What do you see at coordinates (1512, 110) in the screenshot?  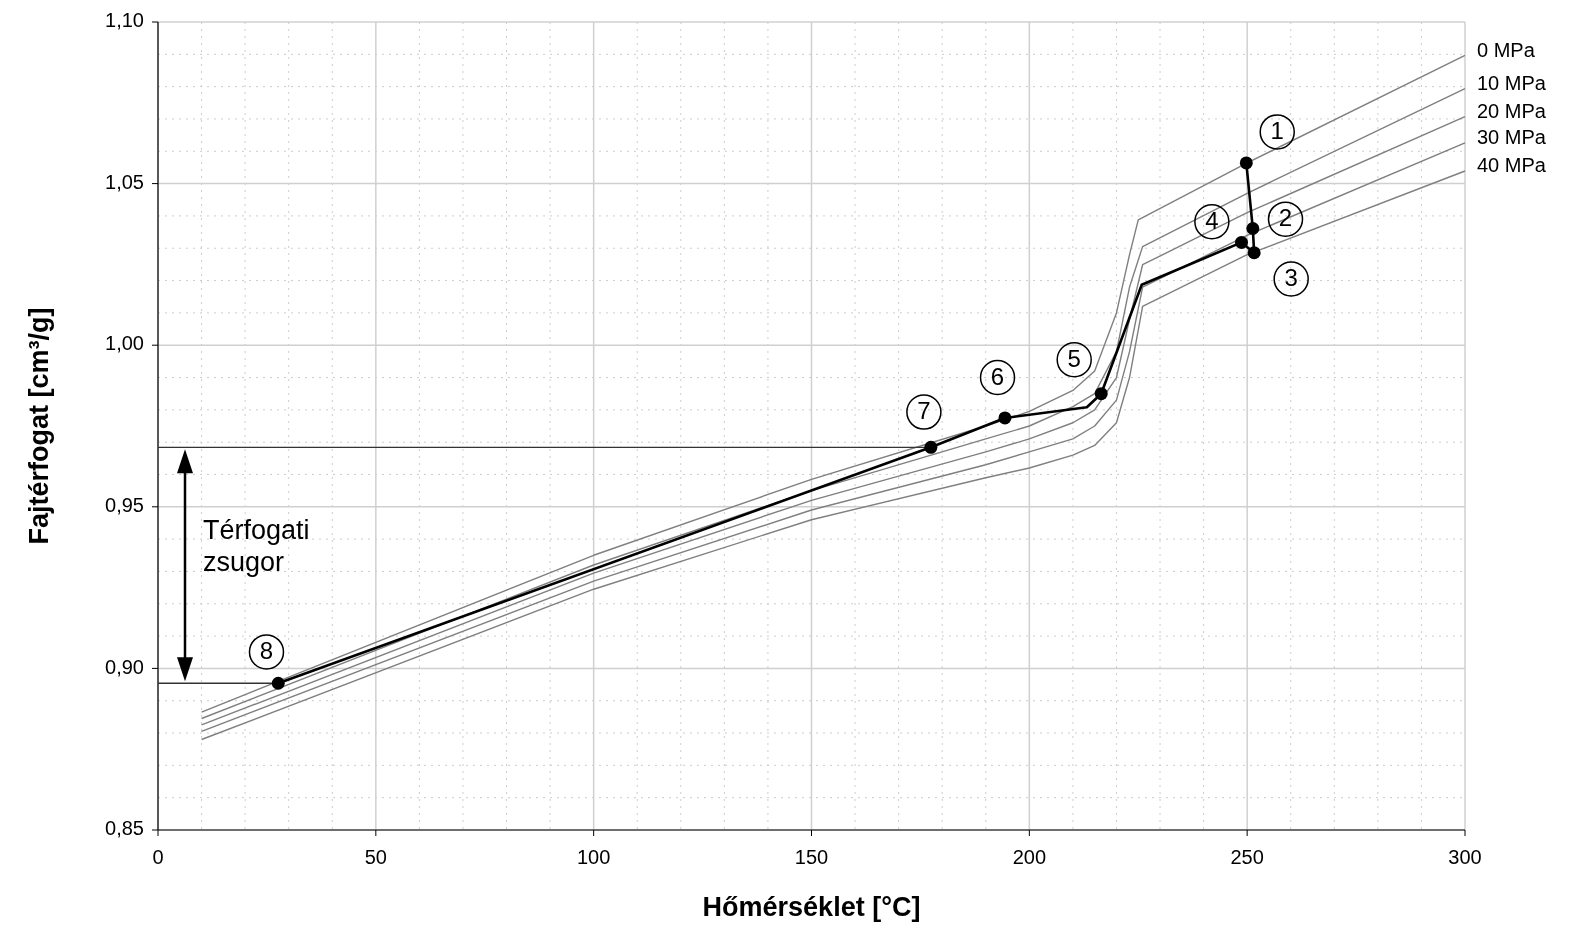 I see `series-label: 20 MPa` at bounding box center [1512, 110].